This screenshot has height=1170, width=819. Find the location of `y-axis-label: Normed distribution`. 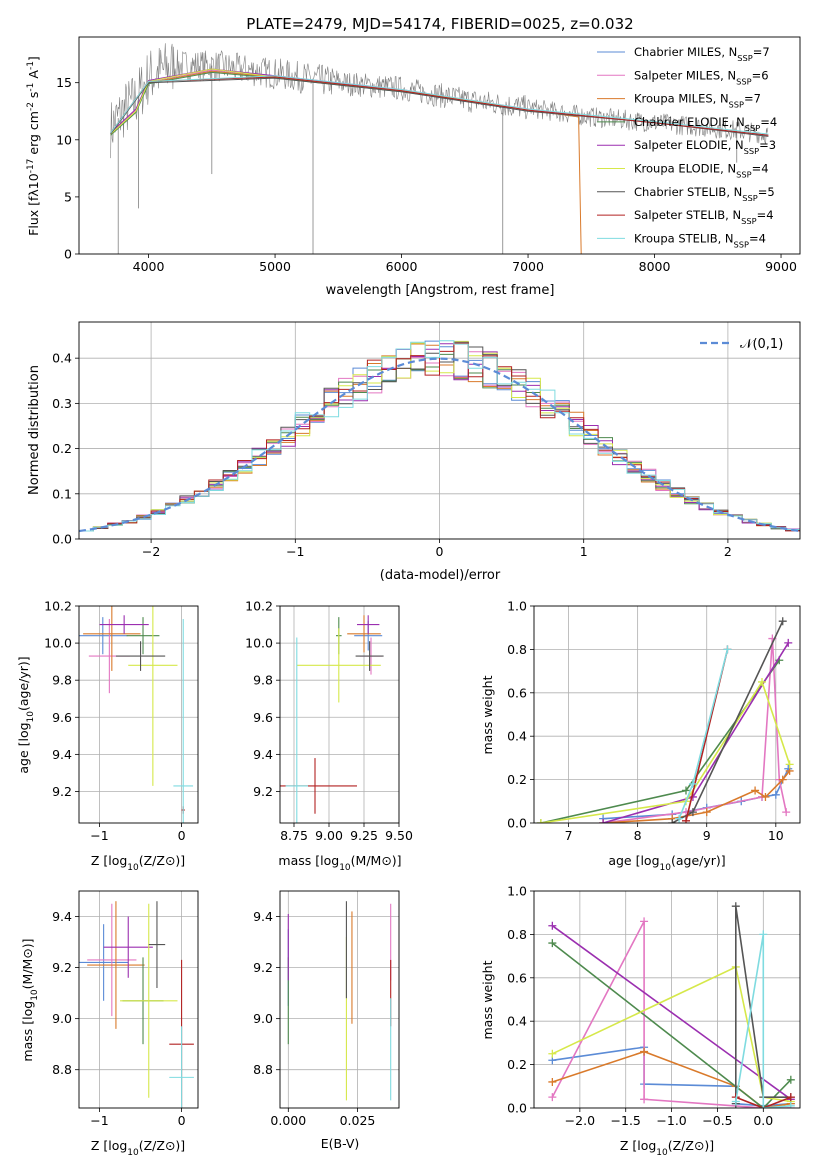

y-axis-label: Normed distribution is located at coordinates (34, 430).